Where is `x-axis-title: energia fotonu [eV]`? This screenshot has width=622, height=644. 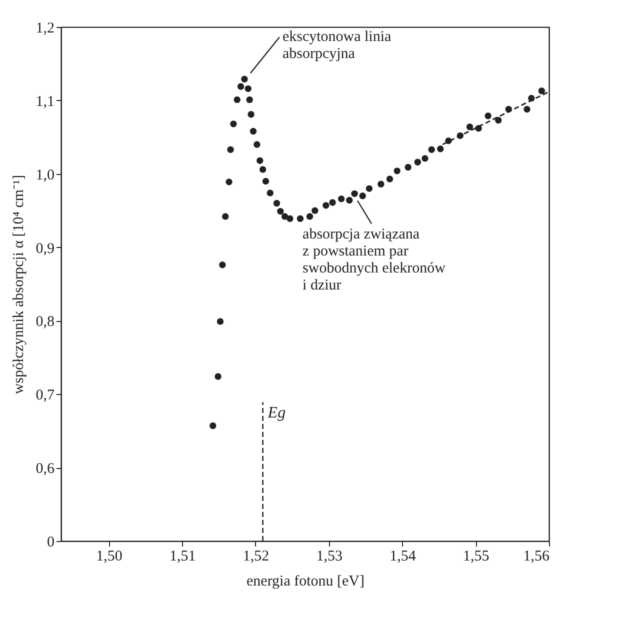
x-axis-title: energia fotonu [eV] is located at coordinates (305, 582).